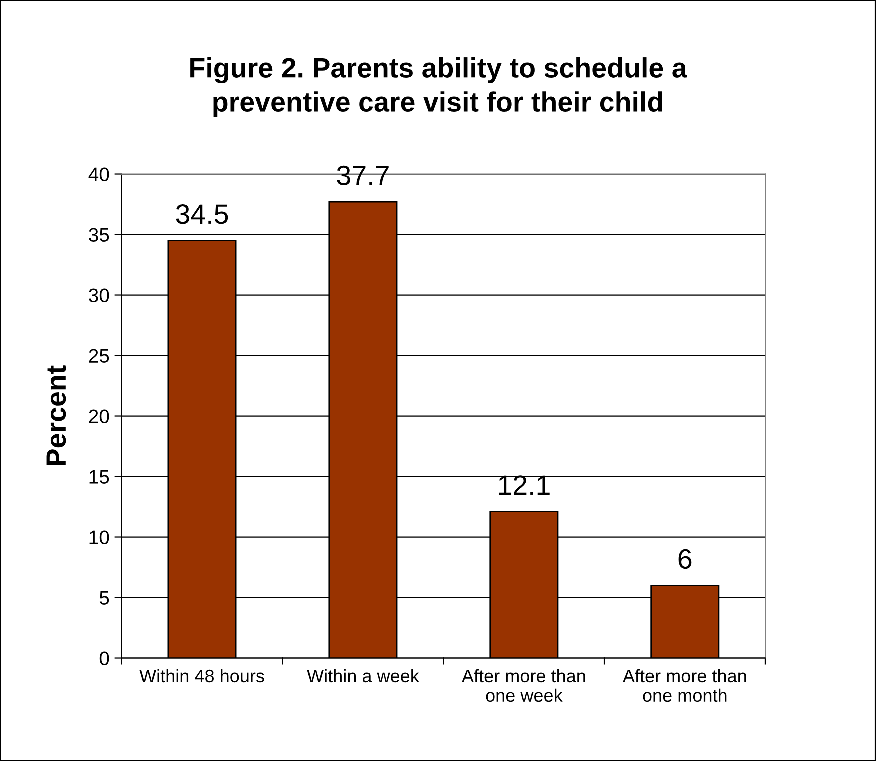 The height and width of the screenshot is (761, 876). What do you see at coordinates (100, 477) in the screenshot?
I see `y-tick-label: 15` at bounding box center [100, 477].